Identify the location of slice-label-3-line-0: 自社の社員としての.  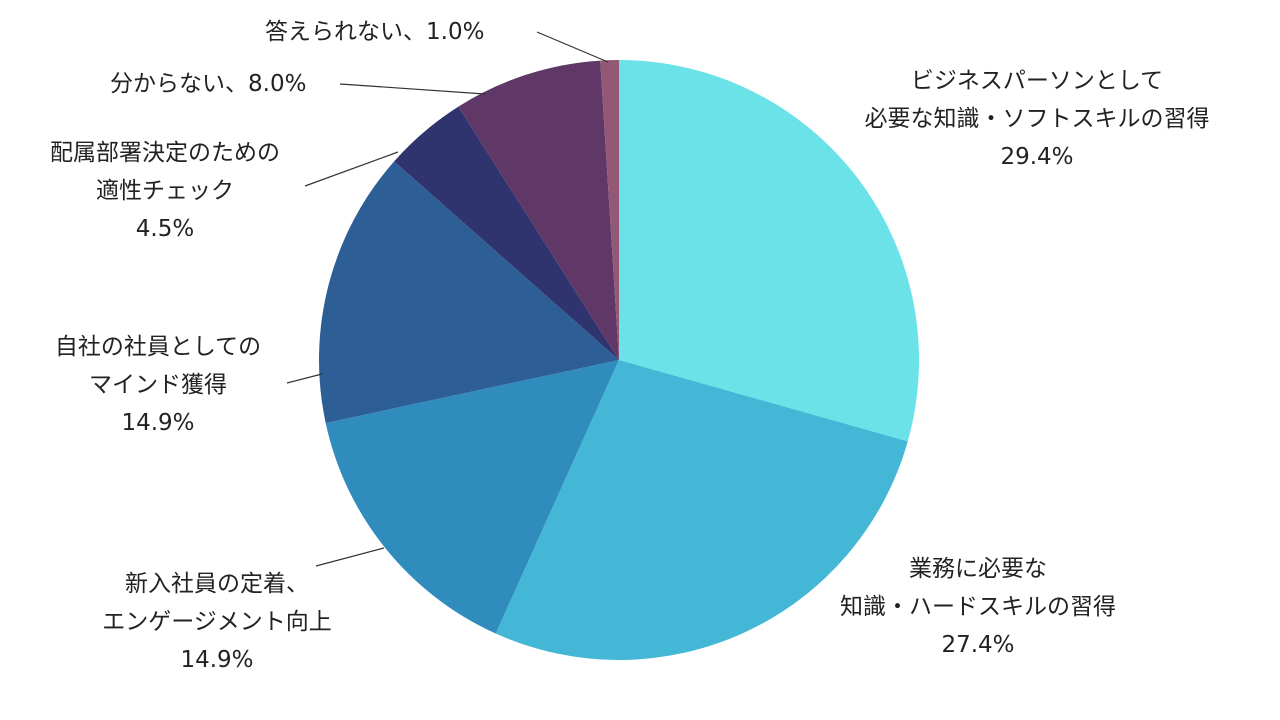
(158, 347).